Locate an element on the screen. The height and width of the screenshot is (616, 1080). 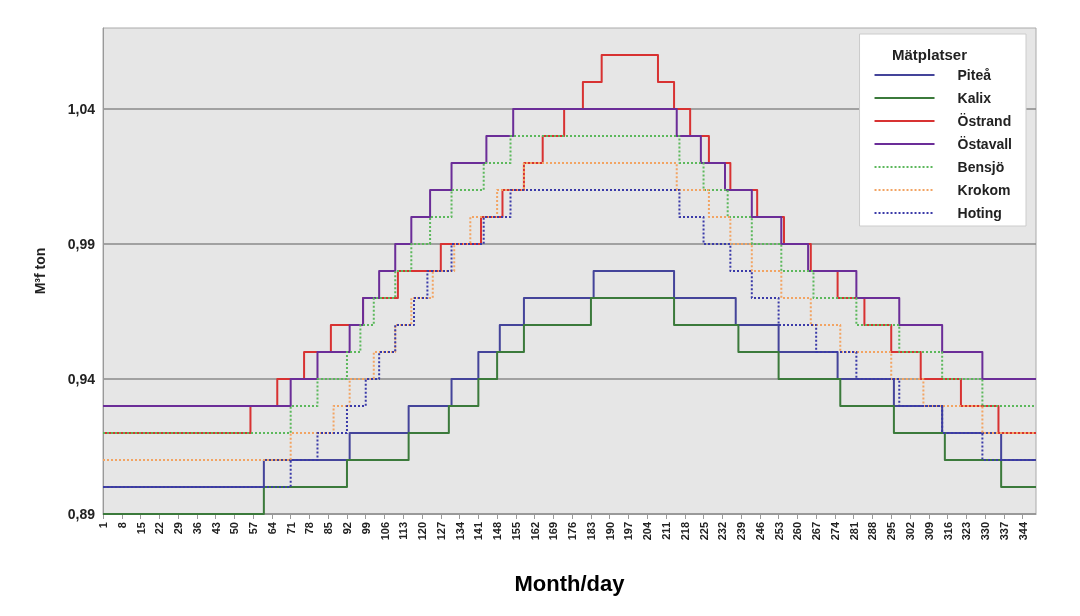
x-tick-label: 99 is located at coordinates (365, 528).